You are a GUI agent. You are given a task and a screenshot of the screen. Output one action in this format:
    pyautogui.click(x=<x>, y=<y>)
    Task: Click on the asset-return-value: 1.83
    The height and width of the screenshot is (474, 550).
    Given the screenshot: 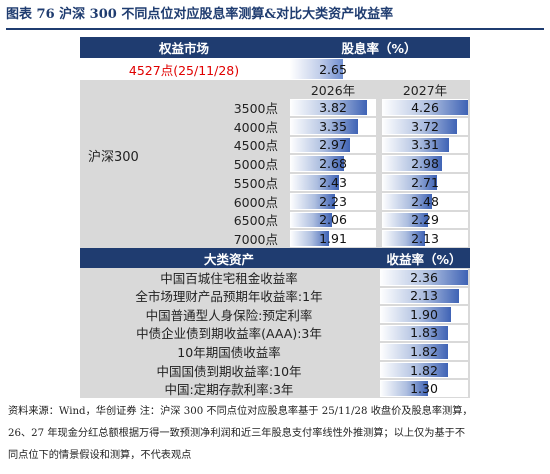 What is the action you would take?
    pyautogui.click(x=424, y=333)
    